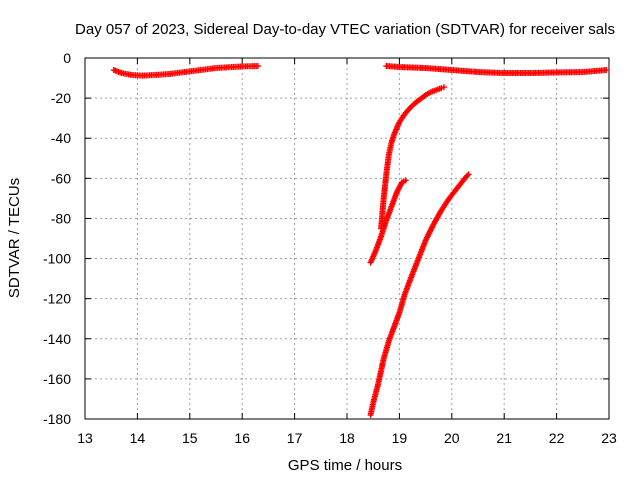 Image resolution: width=640 pixels, height=480 pixels. I want to click on y-tick-label: -160, so click(57, 379).